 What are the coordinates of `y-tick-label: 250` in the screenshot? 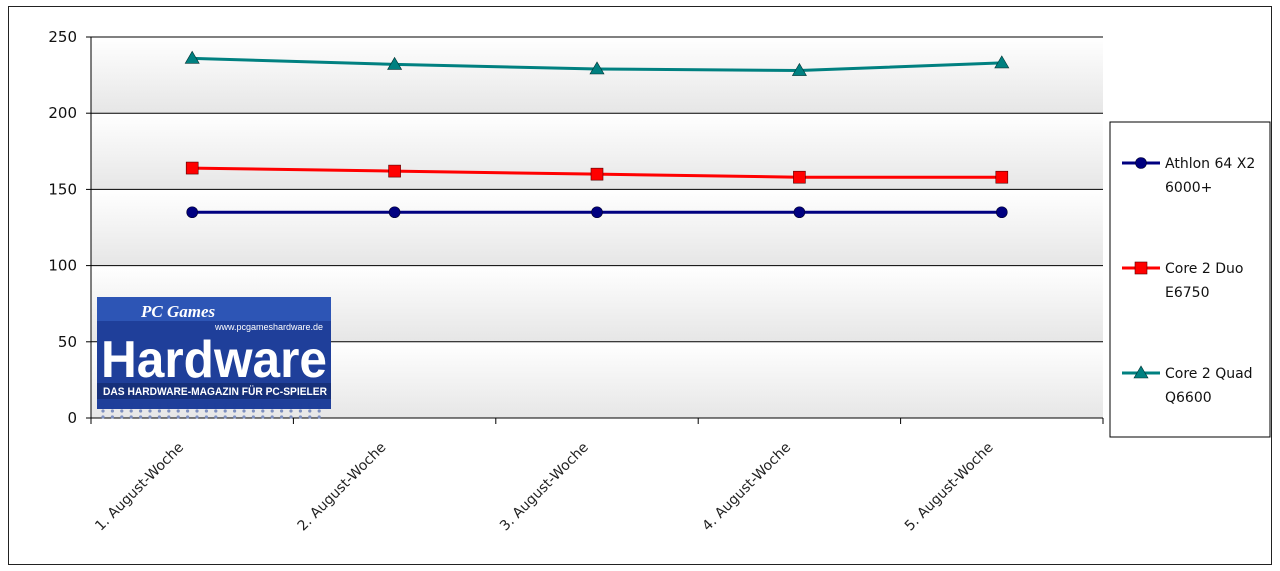 It's located at (62, 37).